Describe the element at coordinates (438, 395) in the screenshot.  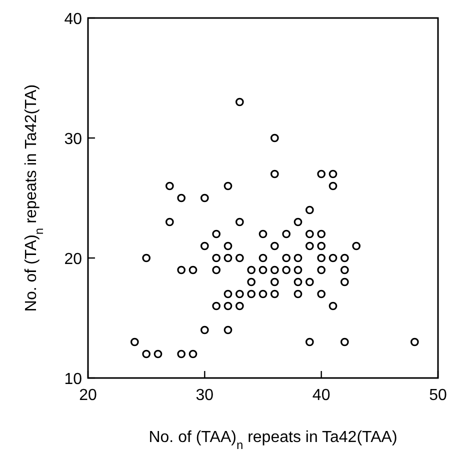
I see `x-tick-label: 50` at that location.